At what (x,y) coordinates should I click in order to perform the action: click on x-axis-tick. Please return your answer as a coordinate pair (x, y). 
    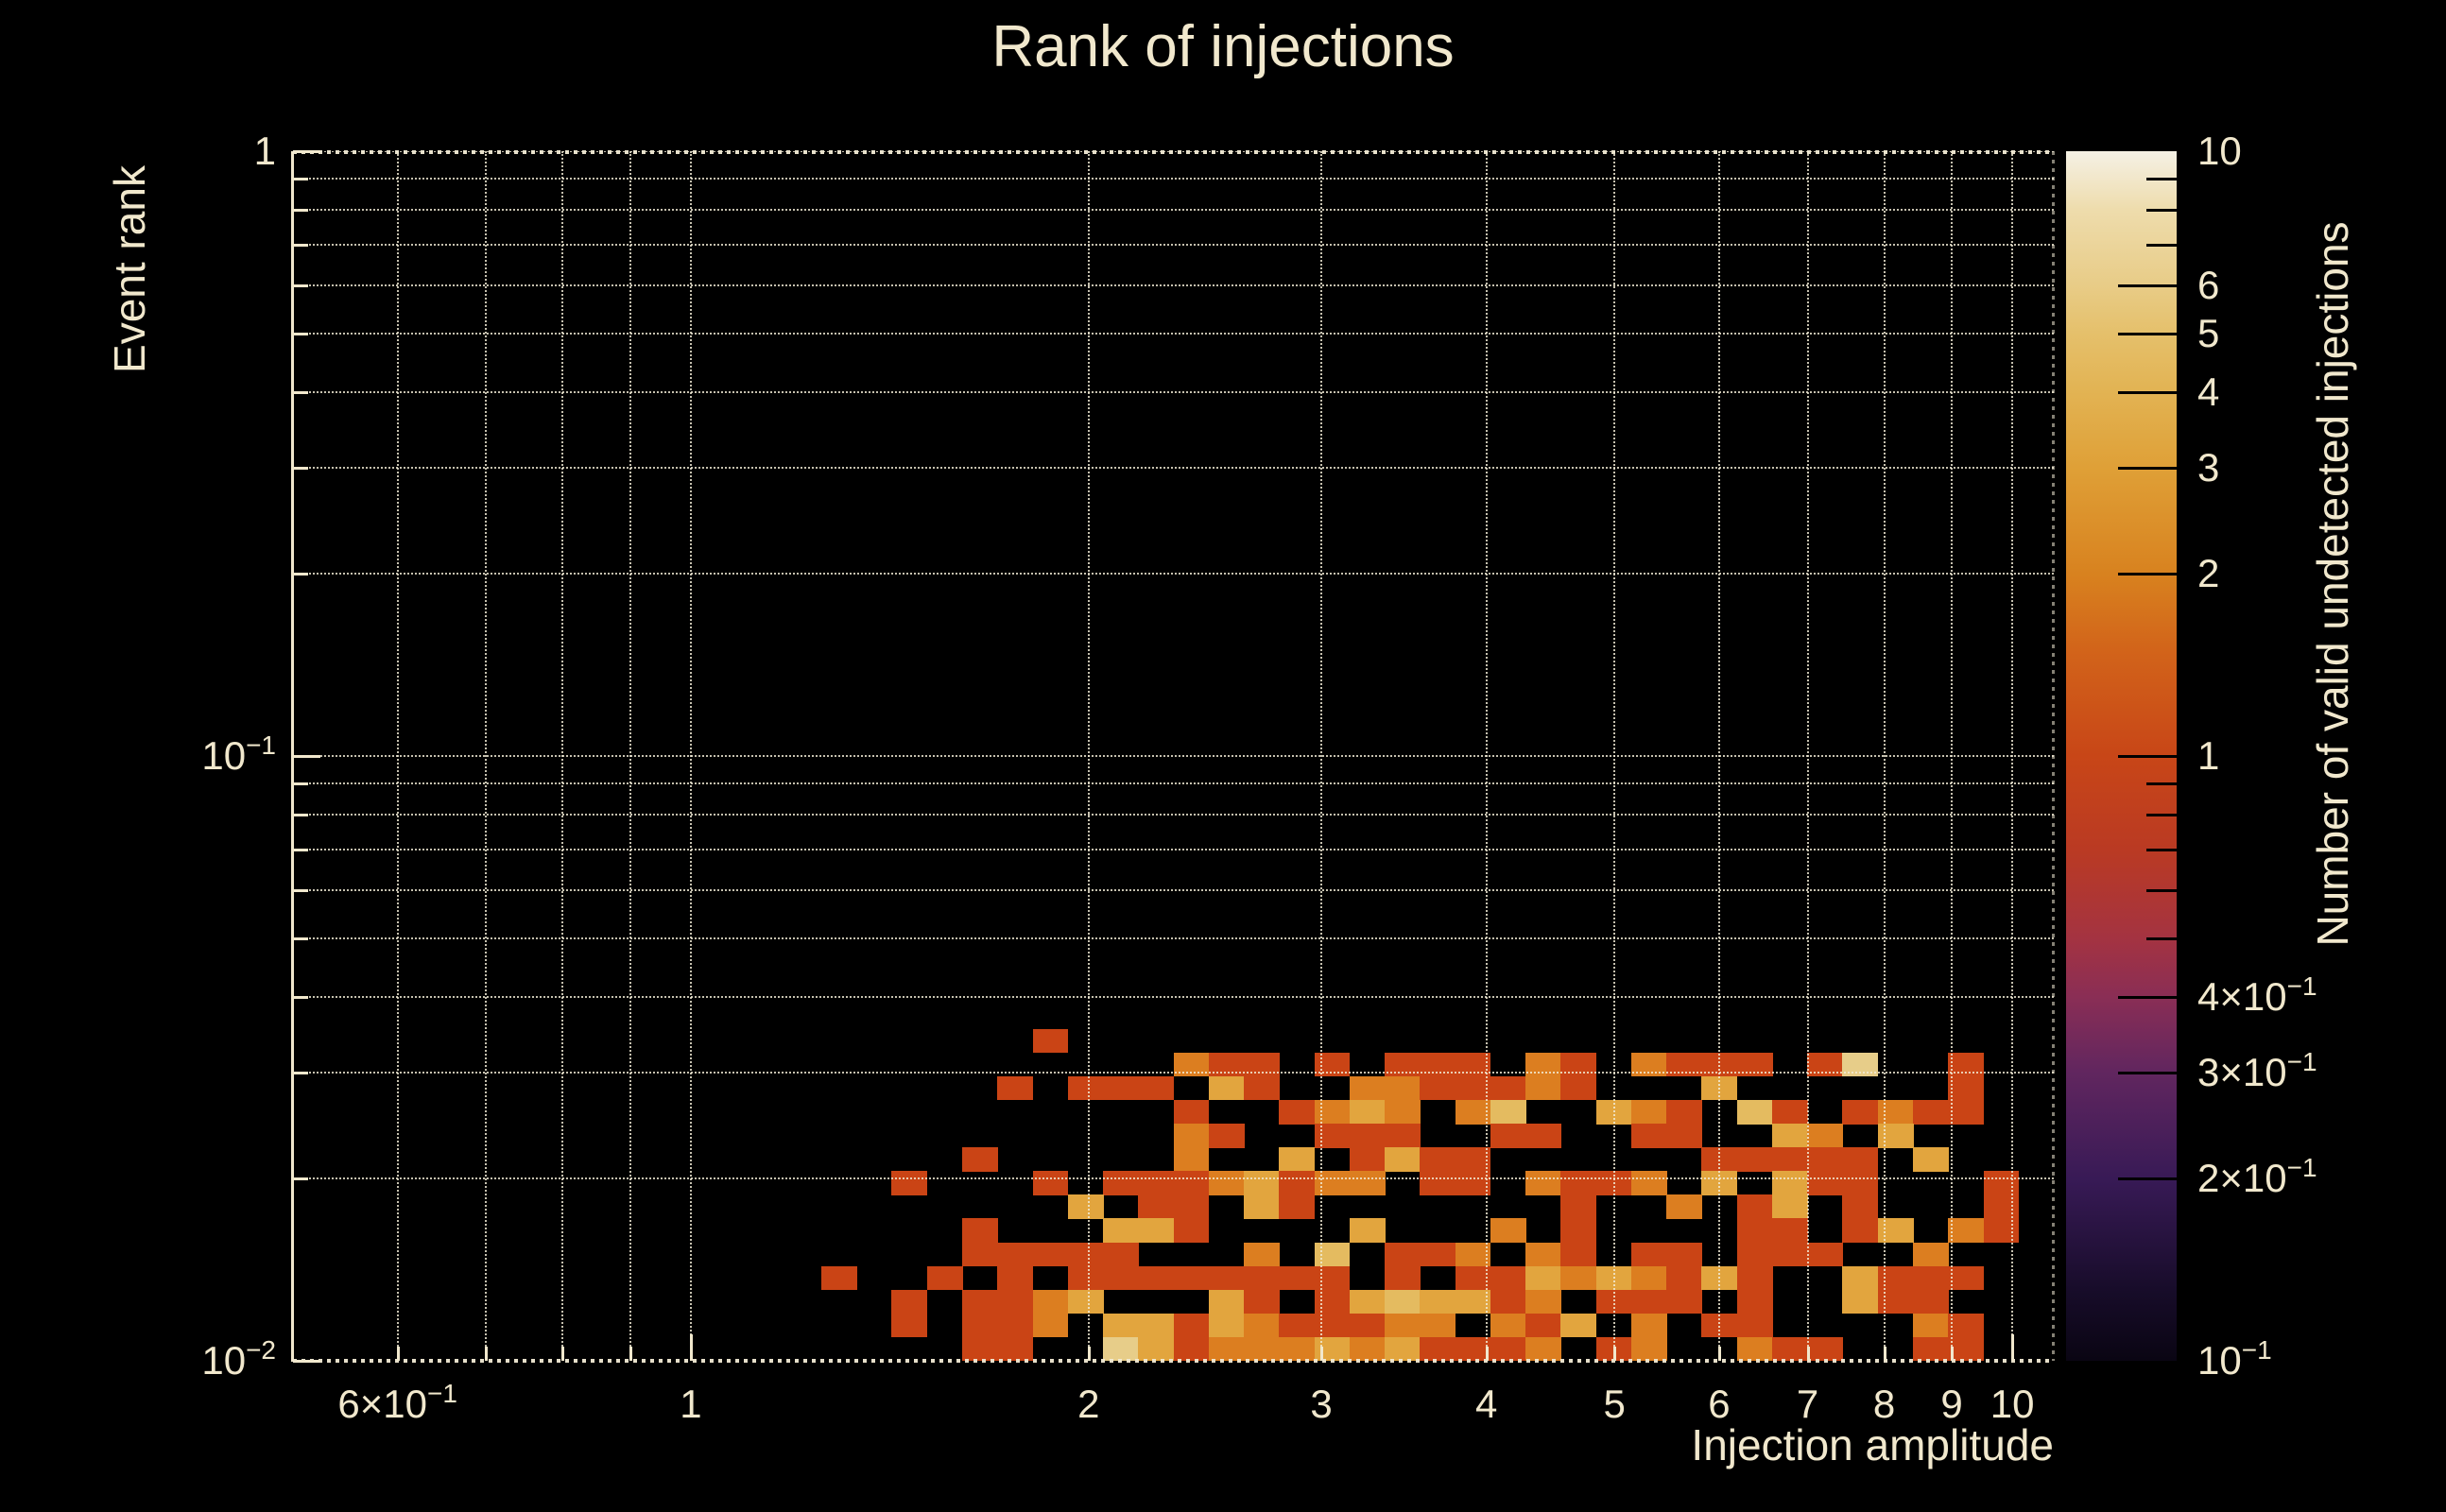
    Looking at the image, I should click on (487, 1354).